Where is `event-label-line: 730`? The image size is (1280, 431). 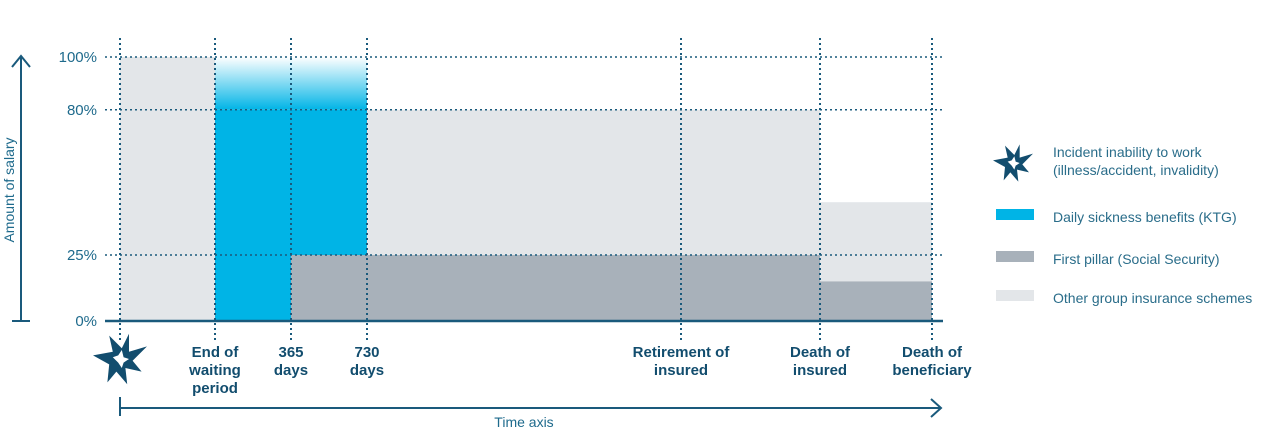 event-label-line: 730 is located at coordinates (366, 352).